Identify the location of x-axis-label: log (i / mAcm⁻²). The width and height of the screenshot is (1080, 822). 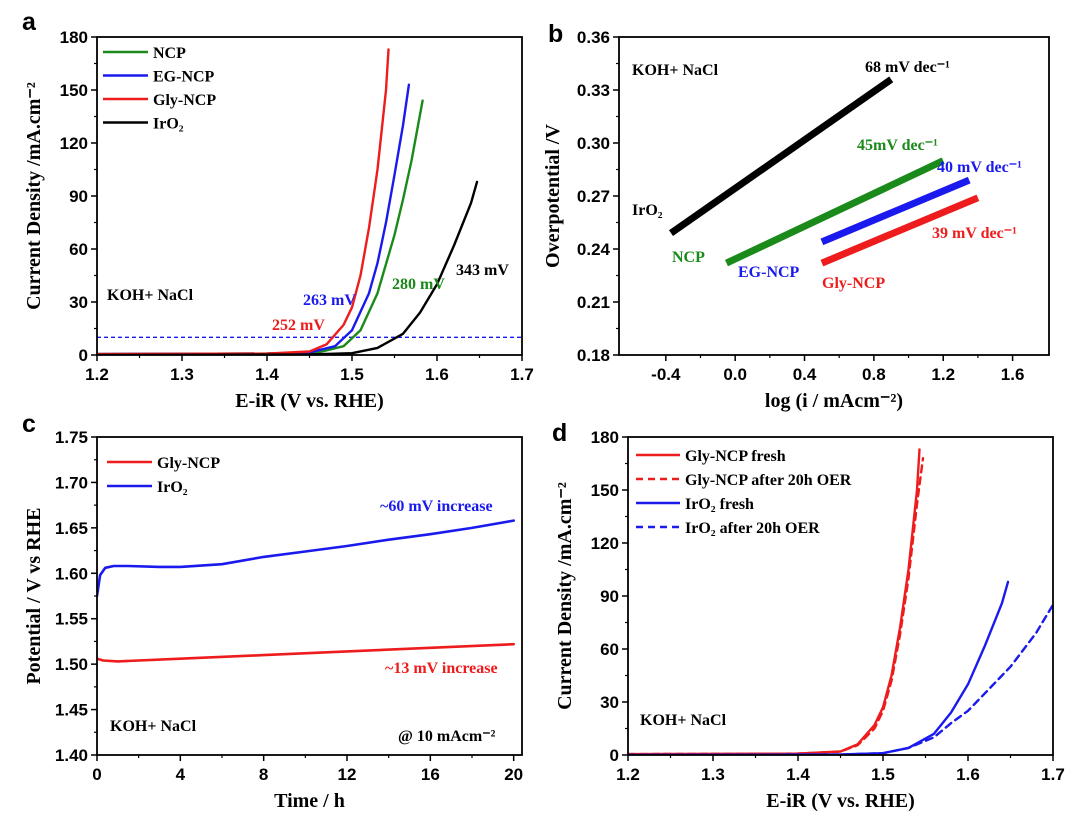
(834, 401).